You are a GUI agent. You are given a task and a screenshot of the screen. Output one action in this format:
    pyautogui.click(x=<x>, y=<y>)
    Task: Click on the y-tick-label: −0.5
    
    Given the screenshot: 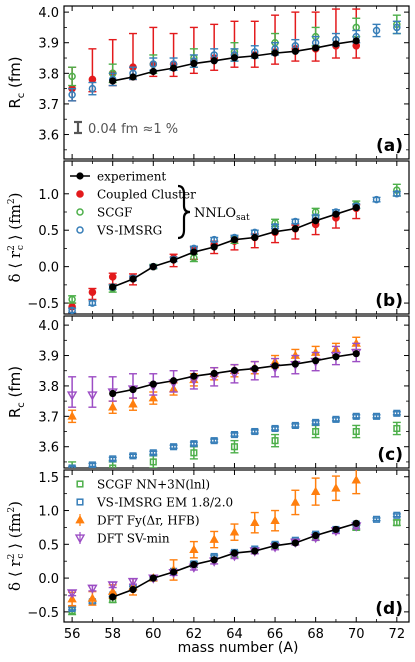 What is the action you would take?
    pyautogui.click(x=43, y=304)
    